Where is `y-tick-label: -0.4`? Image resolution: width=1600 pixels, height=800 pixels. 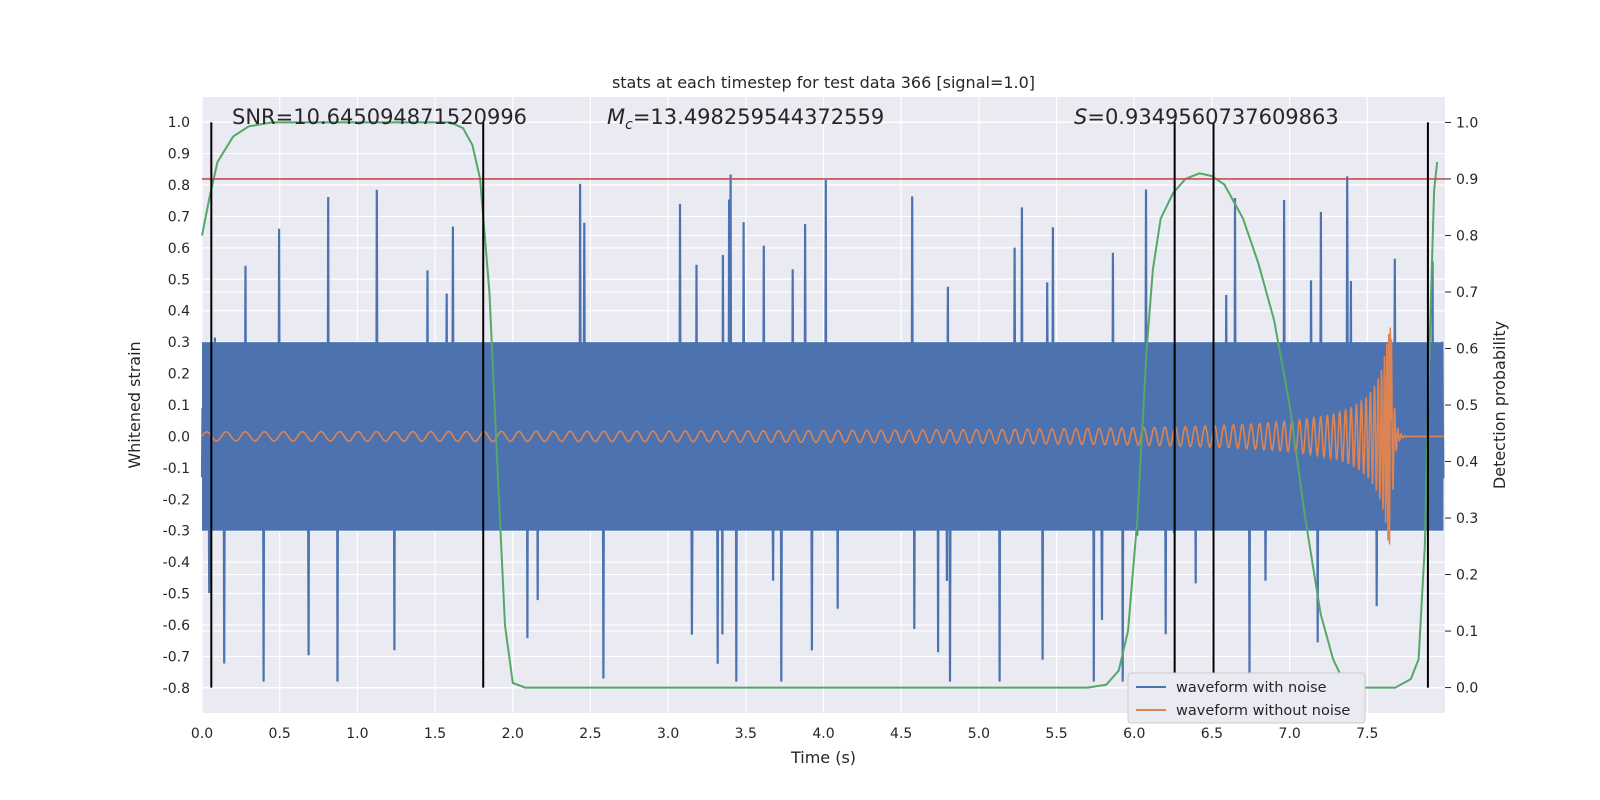
y-tick-label: -0.4 is located at coordinates (176, 563).